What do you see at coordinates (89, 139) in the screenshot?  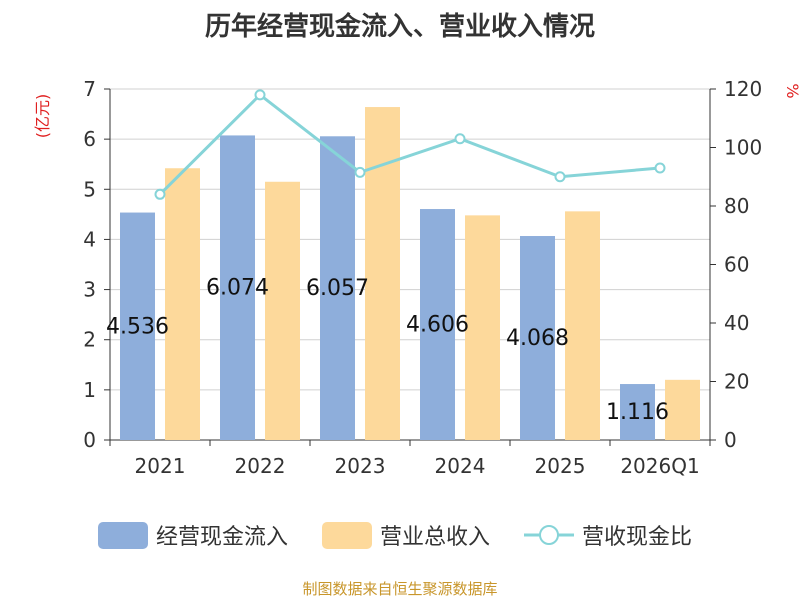 I see `y-left-tick-label: 6` at bounding box center [89, 139].